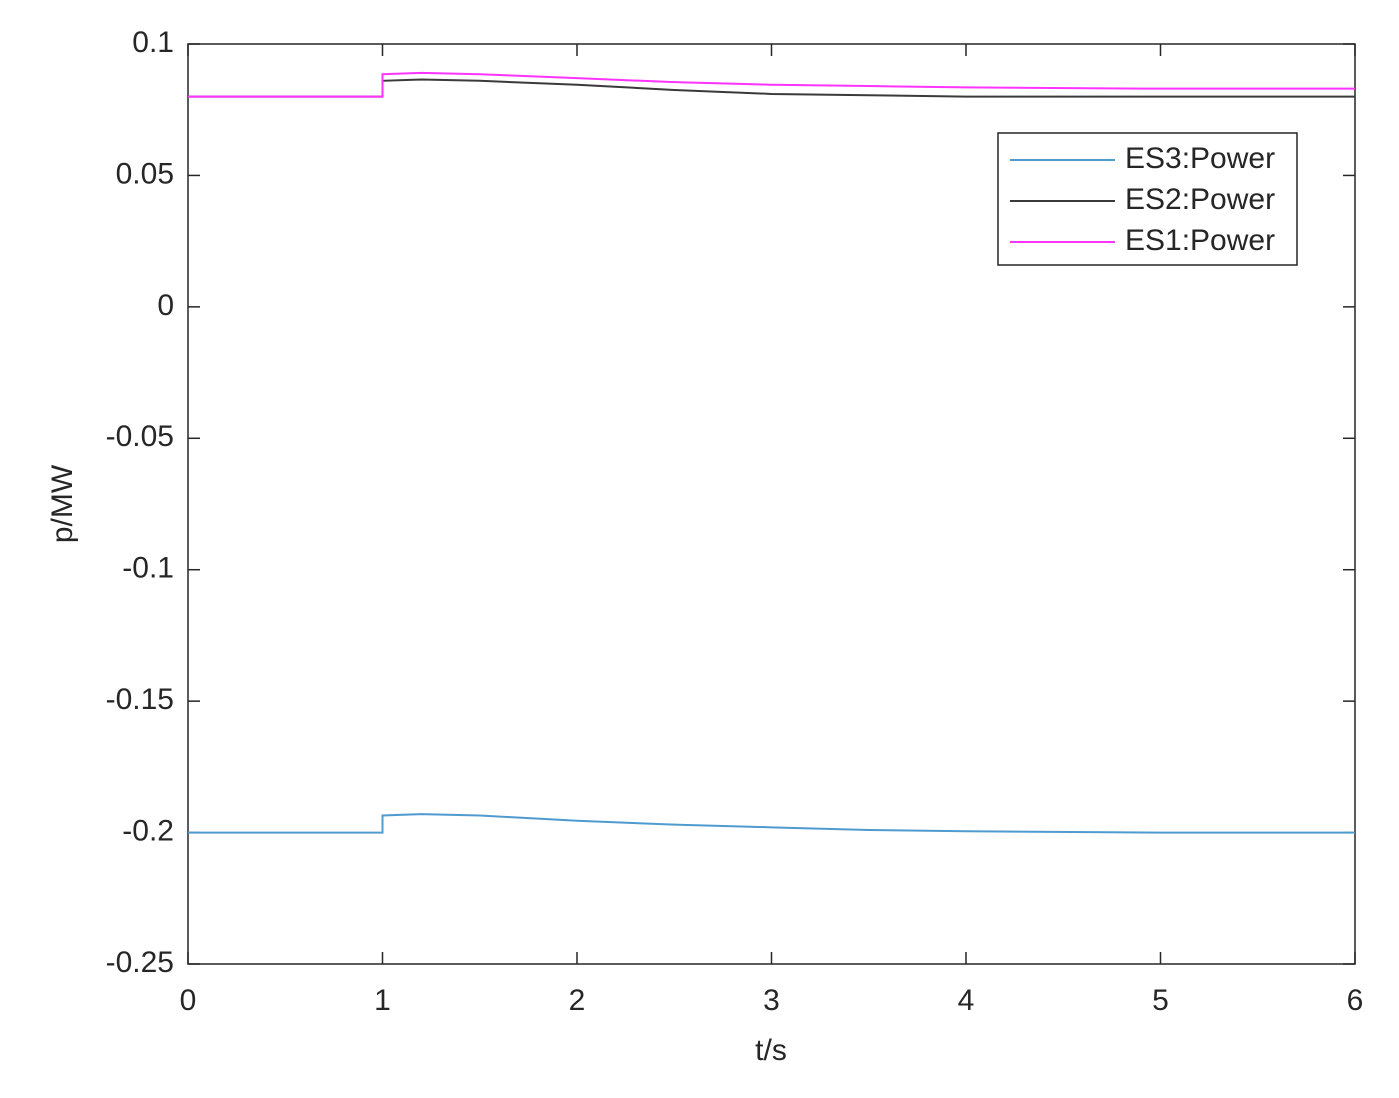  I want to click on legend-label: ES3:Power, so click(1200, 158).